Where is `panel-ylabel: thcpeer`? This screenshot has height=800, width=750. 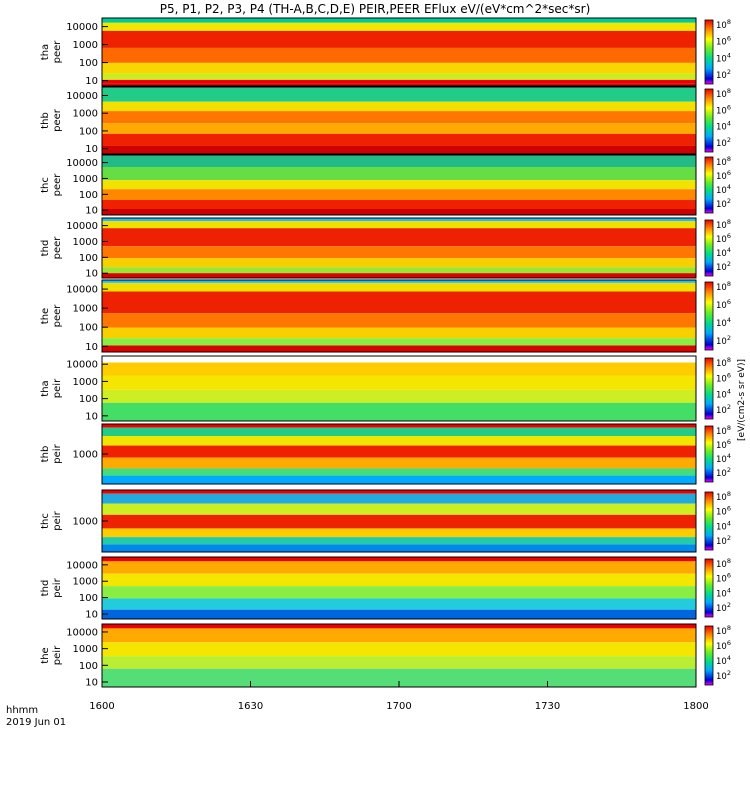 panel-ylabel: thcpeer is located at coordinates (51, 185).